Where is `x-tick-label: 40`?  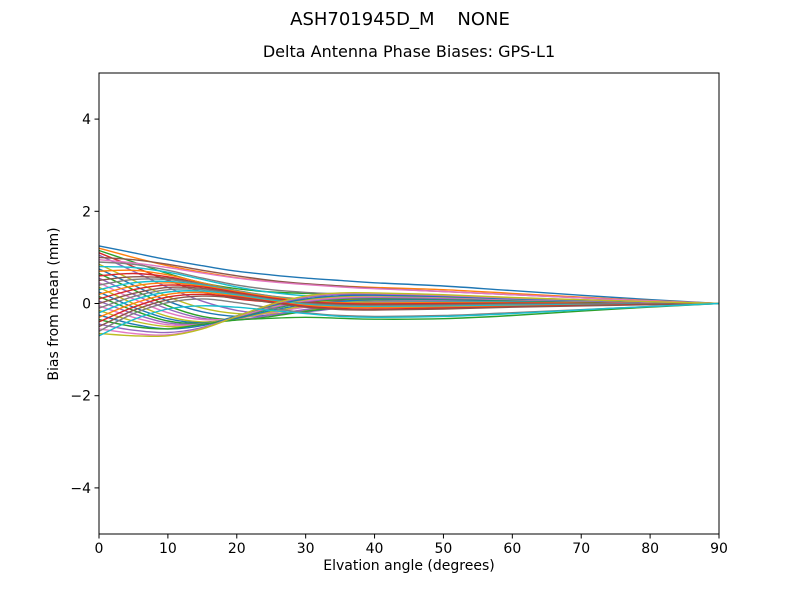 x-tick-label: 40 is located at coordinates (375, 549).